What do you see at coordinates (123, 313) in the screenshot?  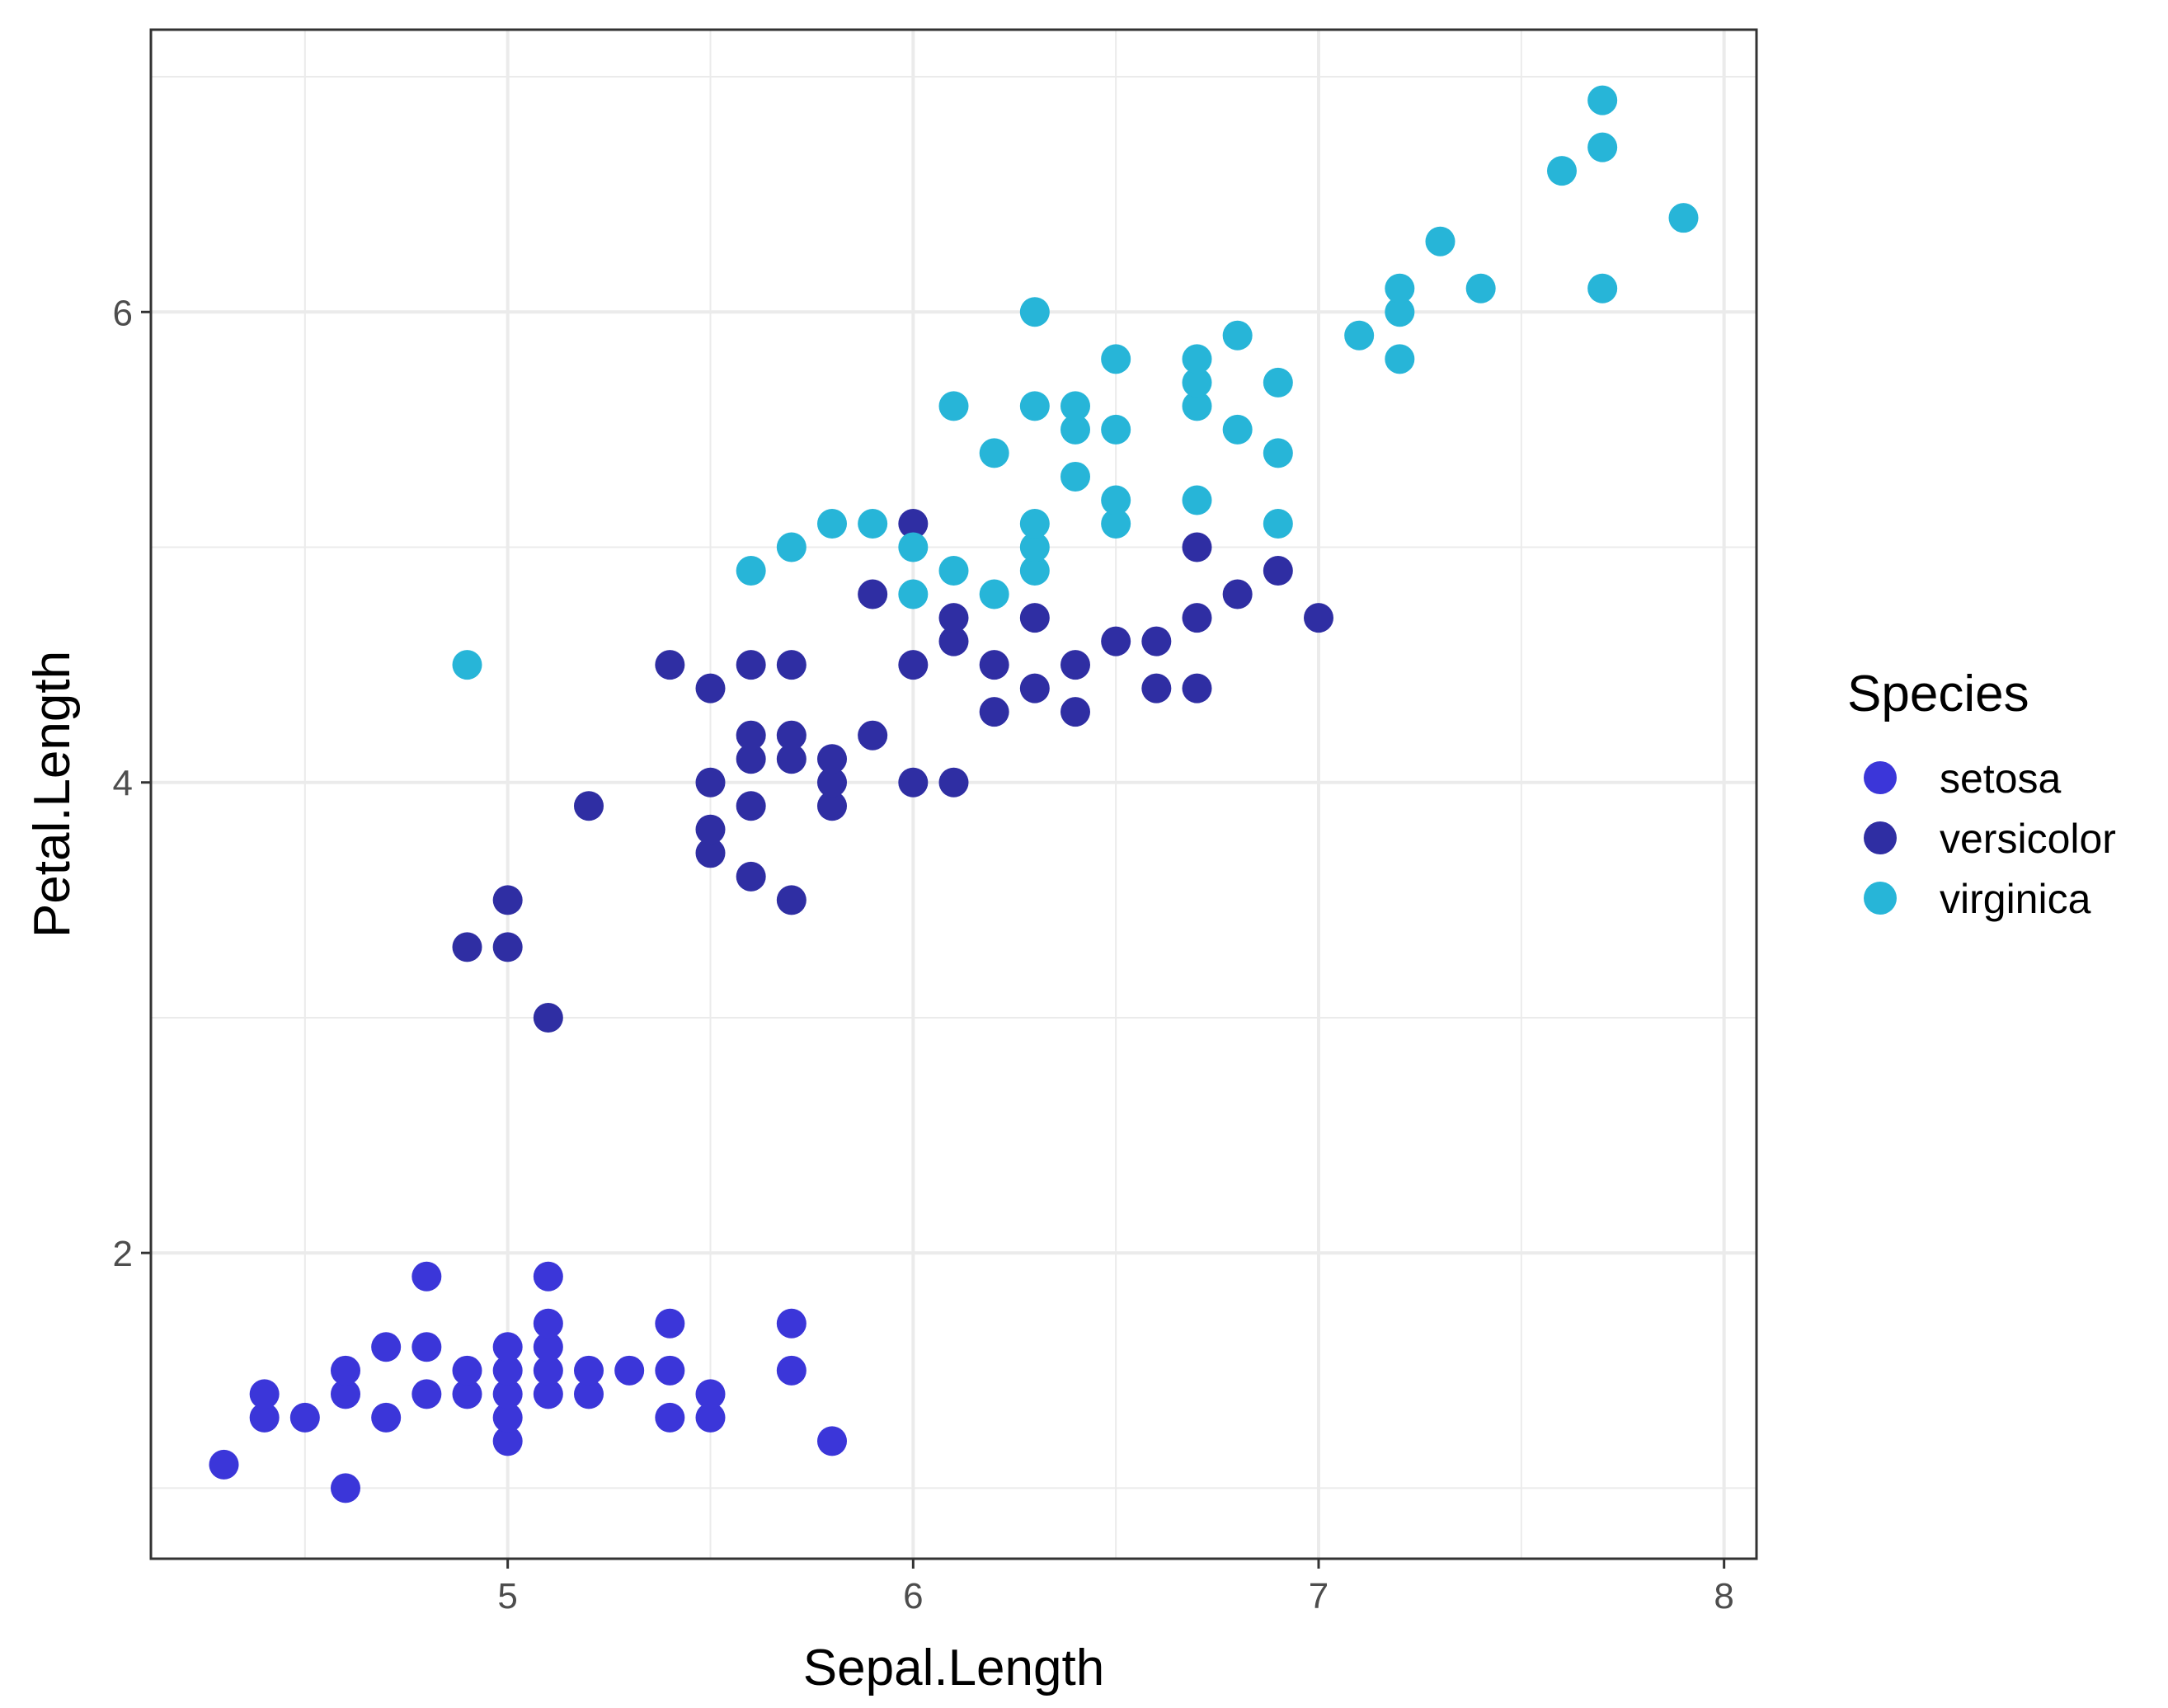 I see `y-tick-label: 6` at bounding box center [123, 313].